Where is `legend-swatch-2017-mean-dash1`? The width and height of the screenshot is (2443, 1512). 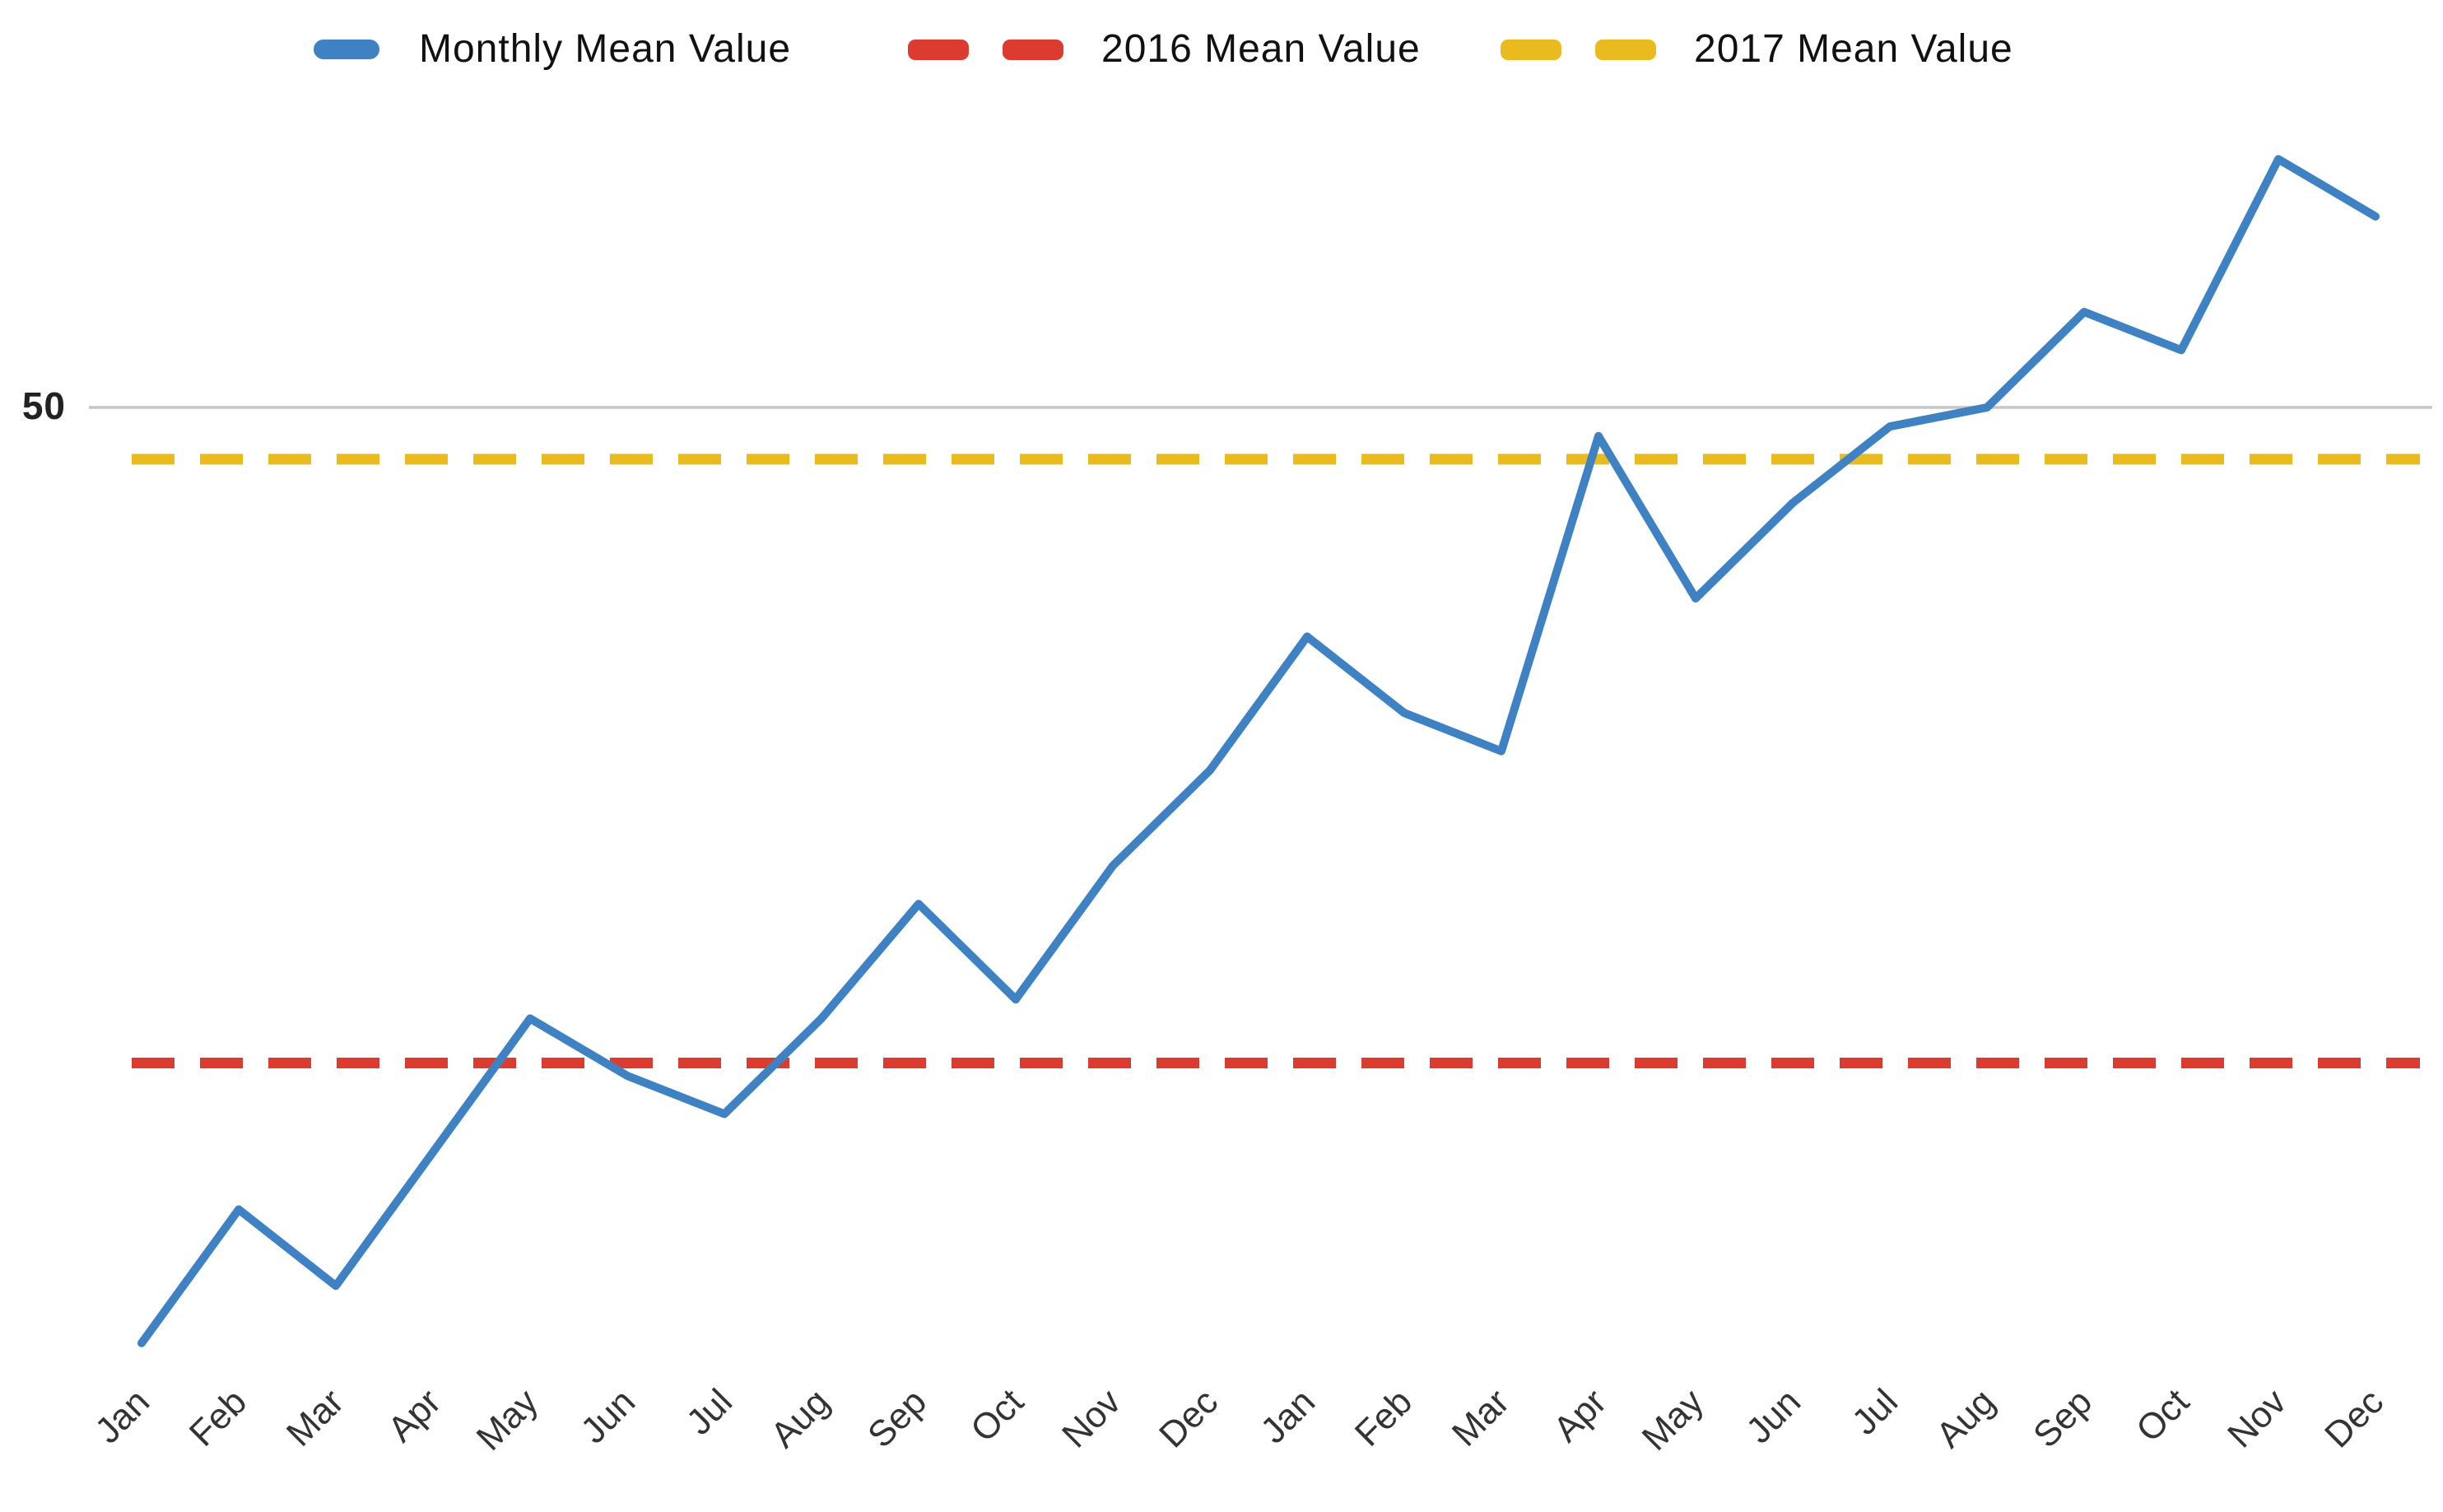
legend-swatch-2017-mean-dash1 is located at coordinates (1531, 49).